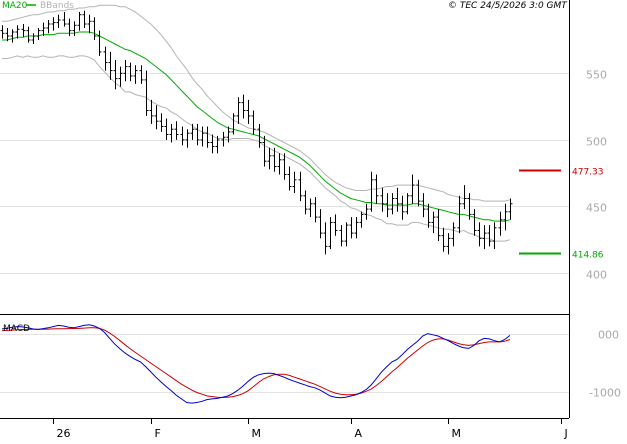 The height and width of the screenshot is (444, 627). What do you see at coordinates (57, 6) in the screenshot?
I see `legend-bbands: BBands` at bounding box center [57, 6].